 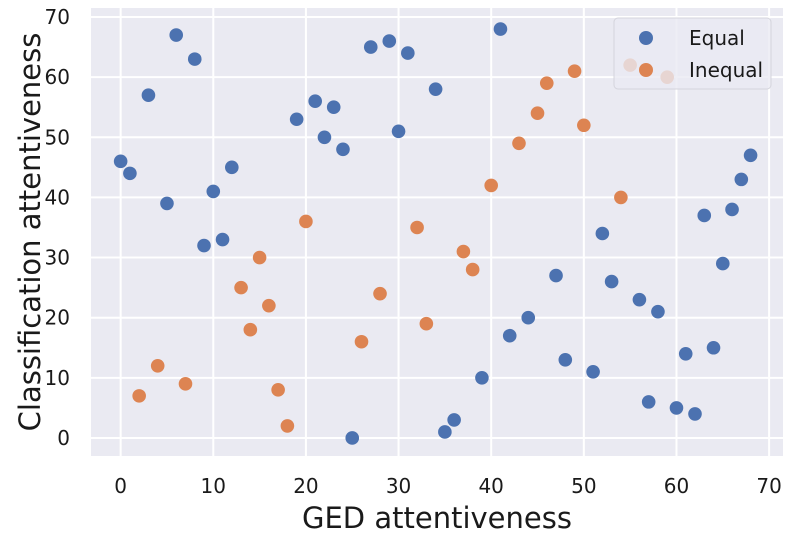 What do you see at coordinates (57, 378) in the screenshot?
I see `y-tick-label: 10` at bounding box center [57, 378].